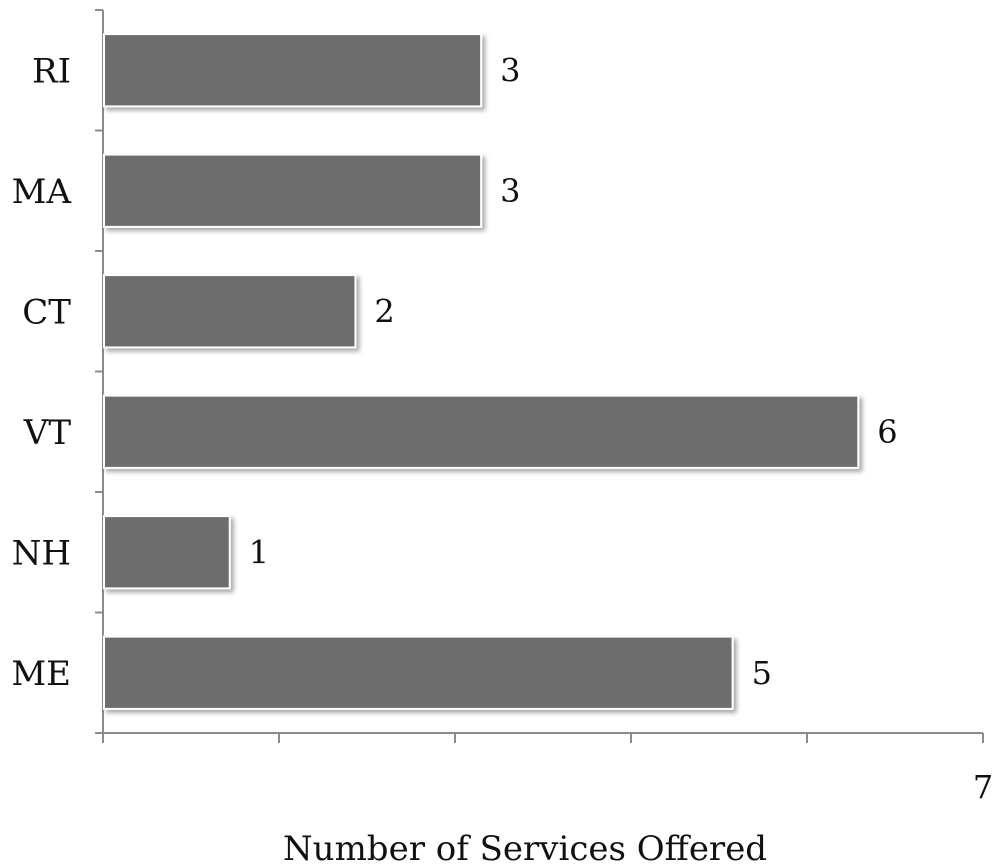 This screenshot has height=865, width=1000. Describe the element at coordinates (384, 311) in the screenshot. I see `value-label-ct: 2` at that location.